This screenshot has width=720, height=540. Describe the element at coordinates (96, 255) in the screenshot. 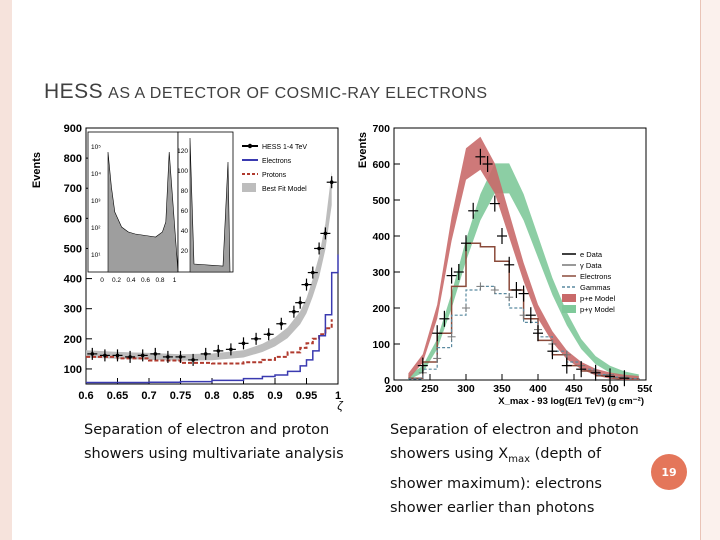

I see `inset-y-tick-log: 10¹` at that location.